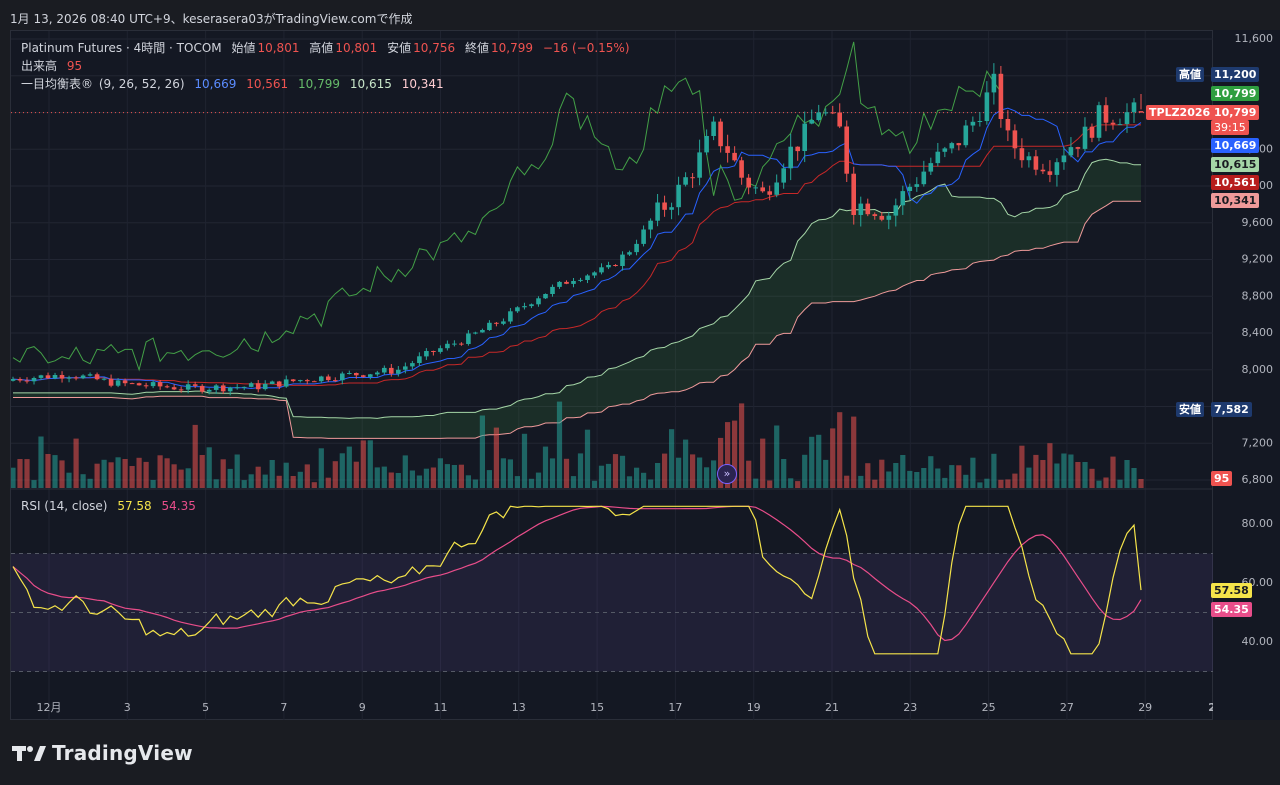 The height and width of the screenshot is (785, 1280). What do you see at coordinates (102, 753) in the screenshot?
I see `tradingview-logo: TradingView` at bounding box center [102, 753].